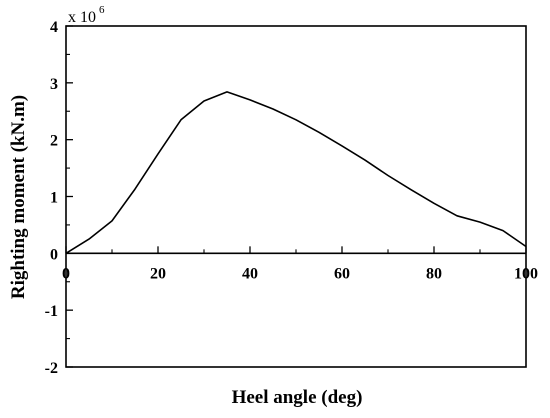 This screenshot has width=550, height=418. I want to click on y-tick-label: 2, so click(54, 141).